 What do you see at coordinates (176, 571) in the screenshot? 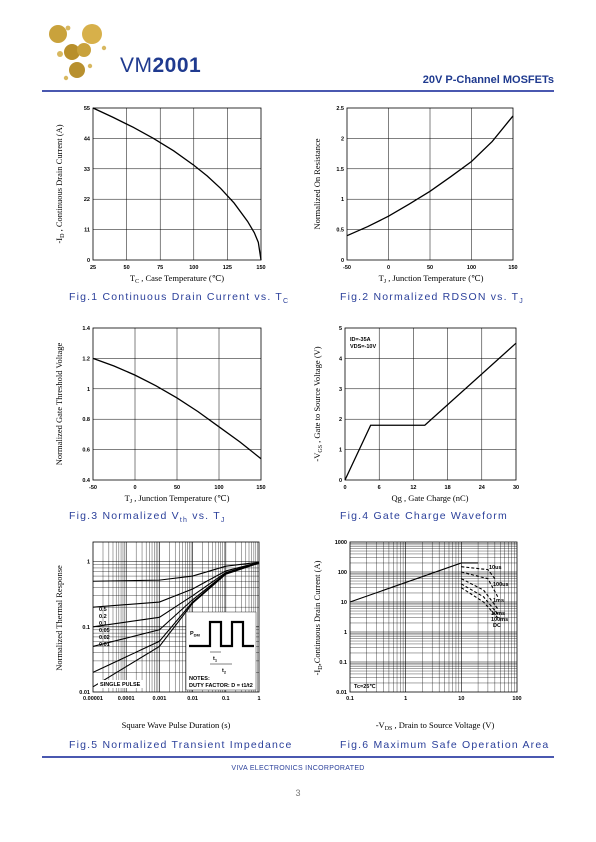
I see `fig5-series-0.5` at bounding box center [176, 571].